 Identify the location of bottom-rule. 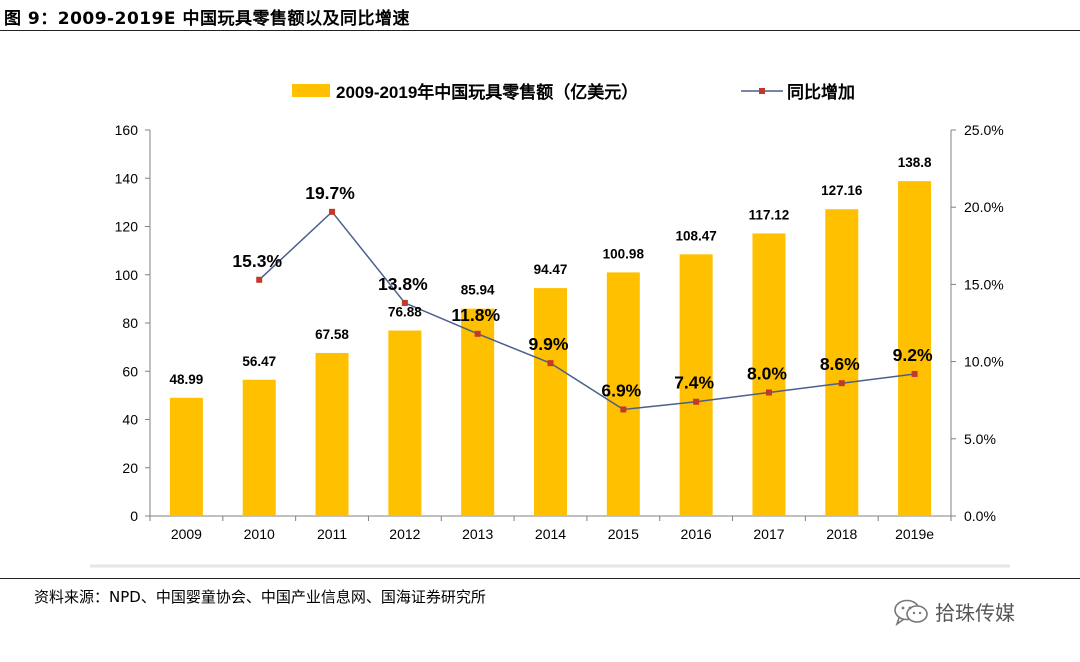
(540, 578).